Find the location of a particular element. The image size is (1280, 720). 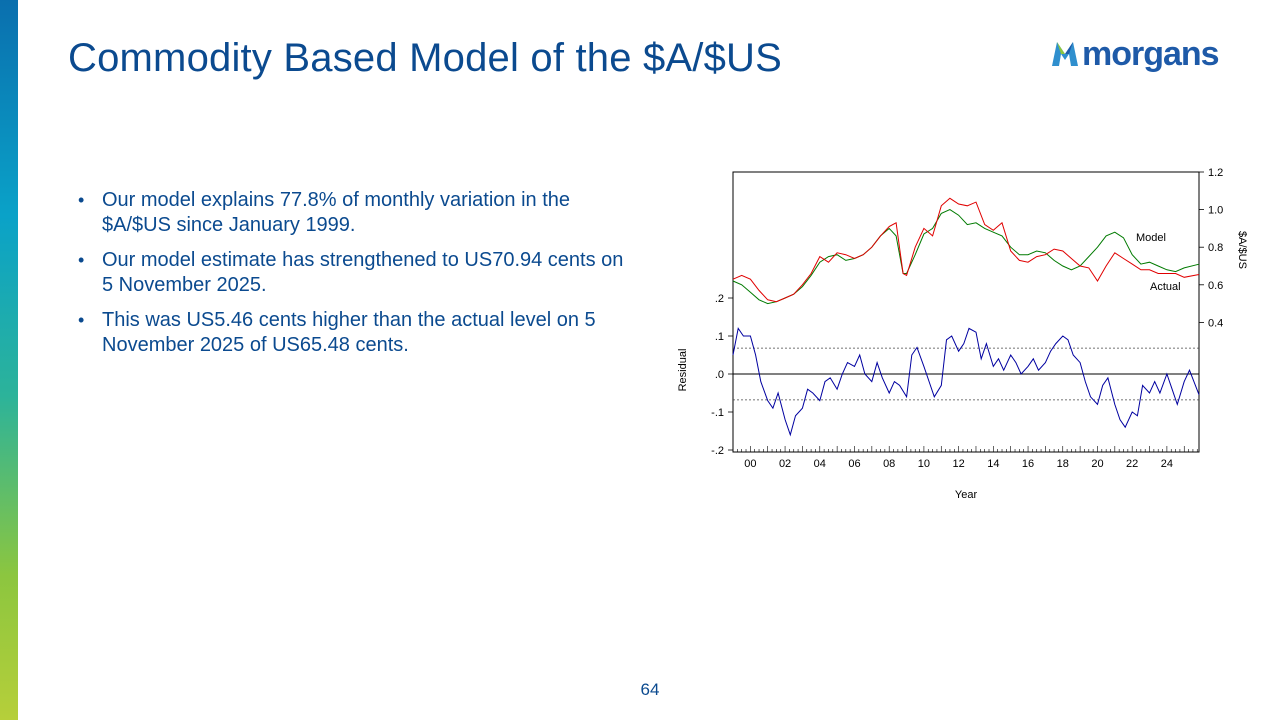

x-tick-label: 06 is located at coordinates (854, 464).